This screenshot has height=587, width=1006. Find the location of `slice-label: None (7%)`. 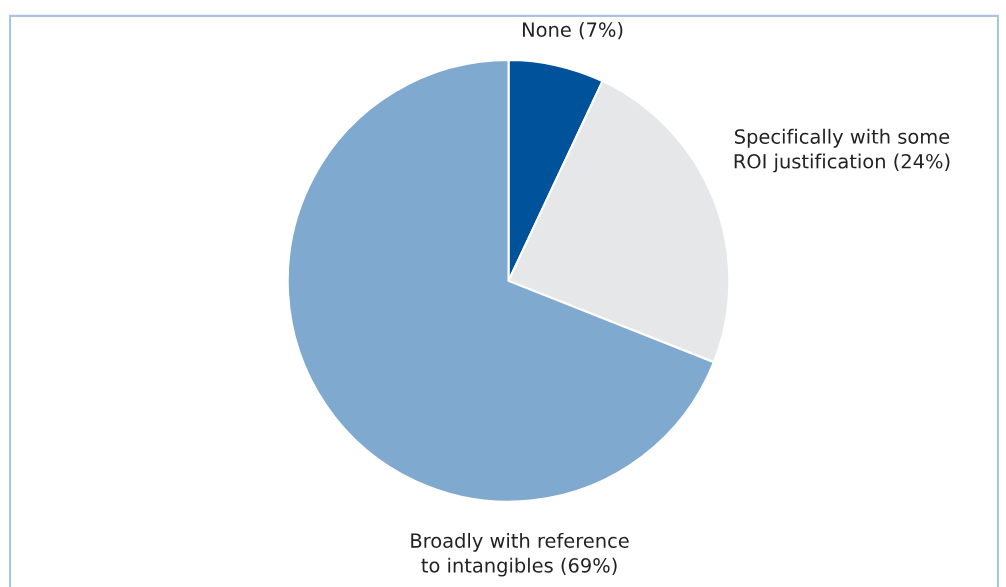

slice-label: None (7%) is located at coordinates (573, 30).